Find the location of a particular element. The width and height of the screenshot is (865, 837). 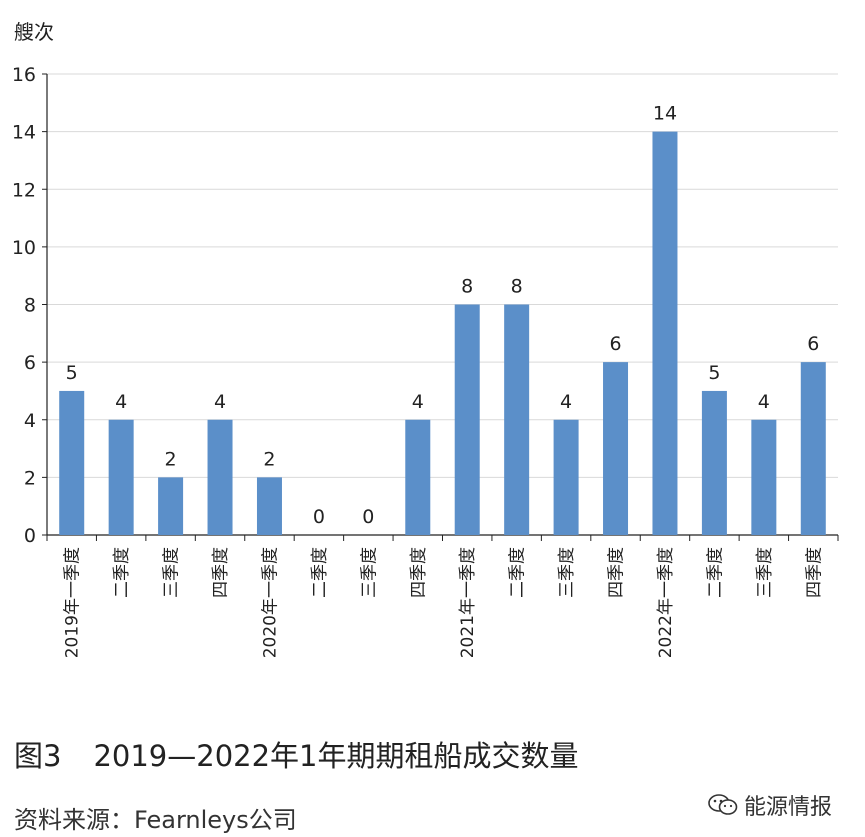

figure-caption: 图3 2019—2022年1年期期租船成交数量 is located at coordinates (296, 754).